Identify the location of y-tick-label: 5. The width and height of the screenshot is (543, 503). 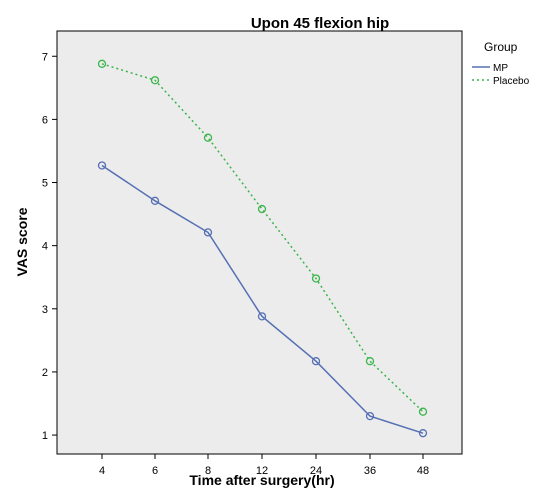
(45, 184).